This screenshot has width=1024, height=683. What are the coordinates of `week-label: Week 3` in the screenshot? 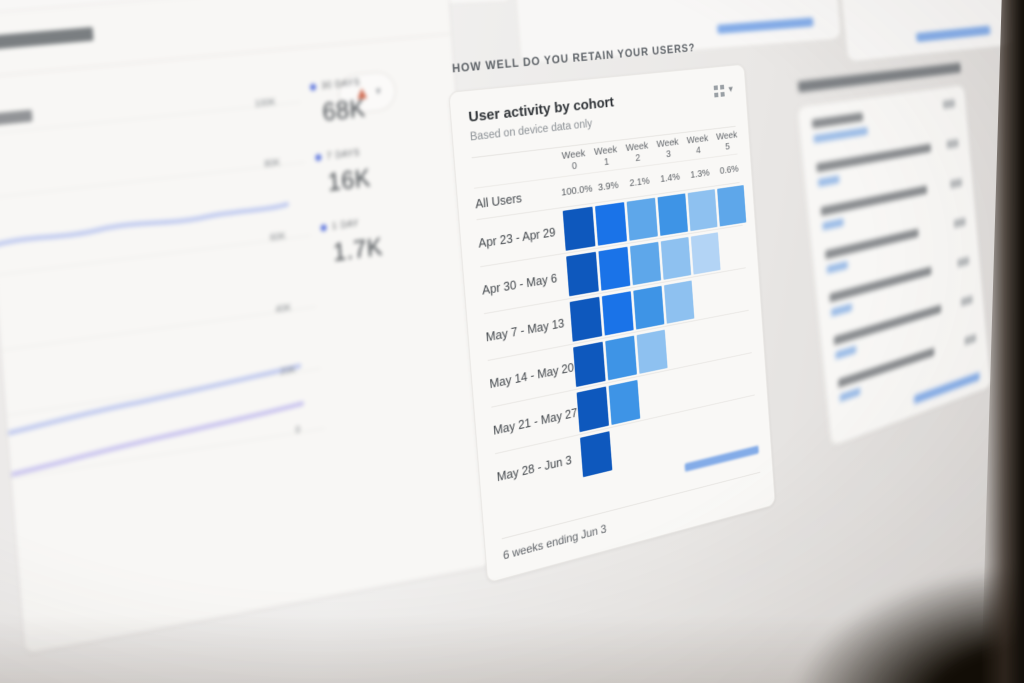 It's located at (667, 148).